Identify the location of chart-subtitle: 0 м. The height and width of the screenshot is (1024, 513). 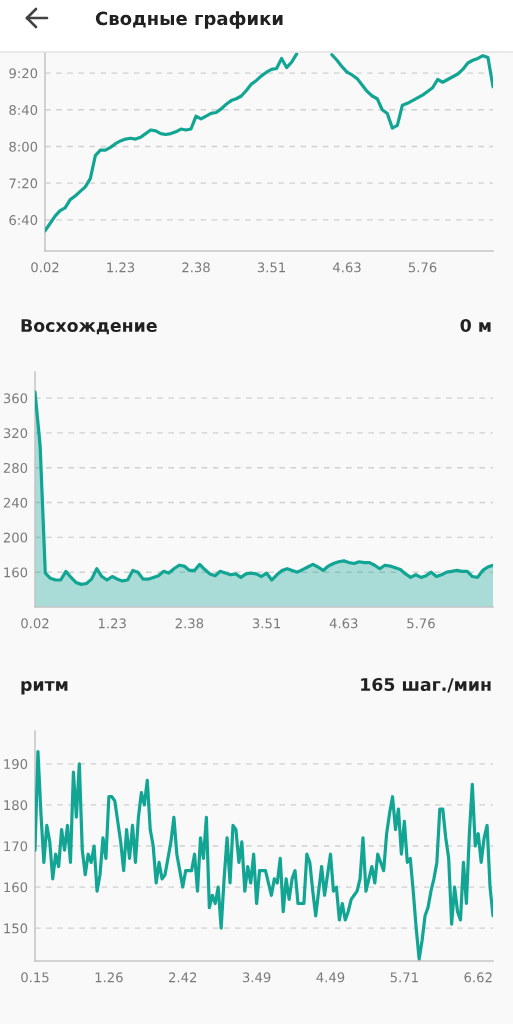
(475, 325).